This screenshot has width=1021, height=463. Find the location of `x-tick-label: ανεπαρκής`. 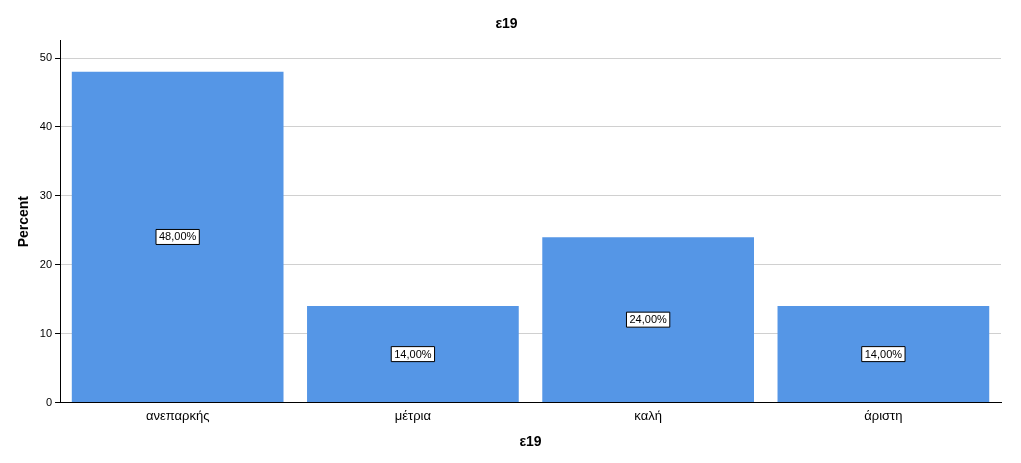

x-tick-label: ανεπαρκής is located at coordinates (177, 415).